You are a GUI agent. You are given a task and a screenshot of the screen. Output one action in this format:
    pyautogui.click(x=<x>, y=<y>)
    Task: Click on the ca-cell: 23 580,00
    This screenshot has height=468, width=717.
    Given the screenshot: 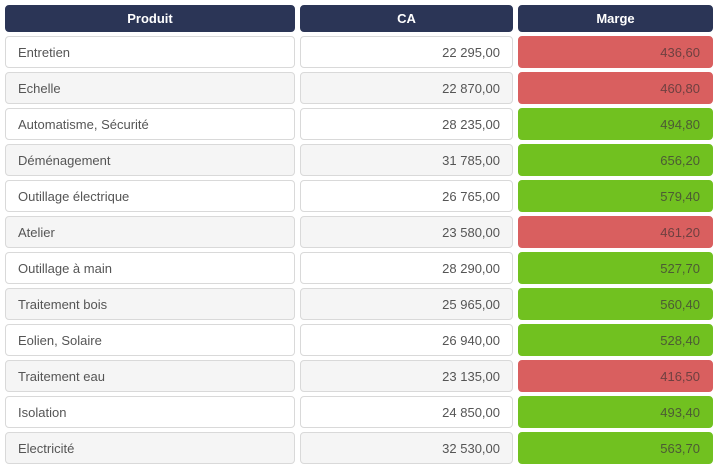 What is the action you would take?
    pyautogui.click(x=406, y=232)
    